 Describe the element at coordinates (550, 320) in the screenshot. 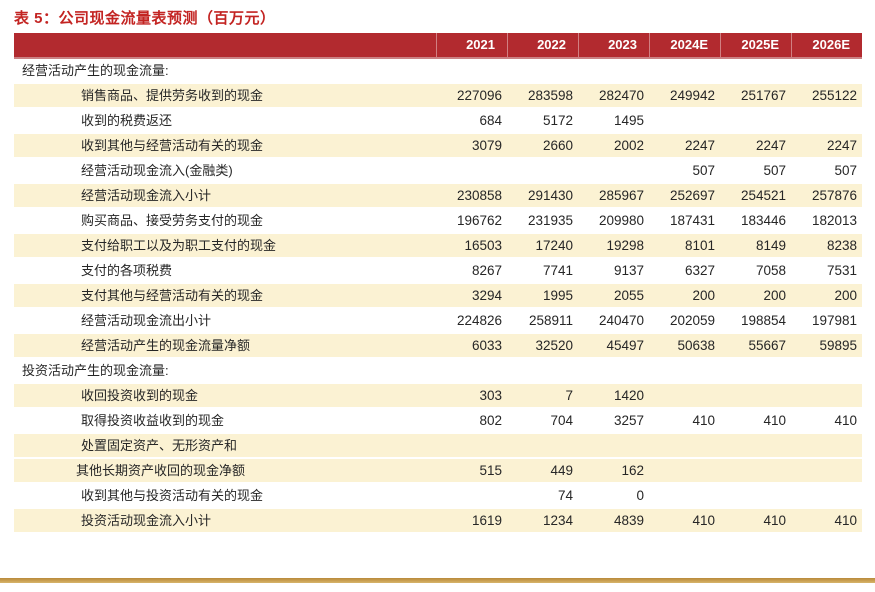

I see `cell-value: 258911` at that location.